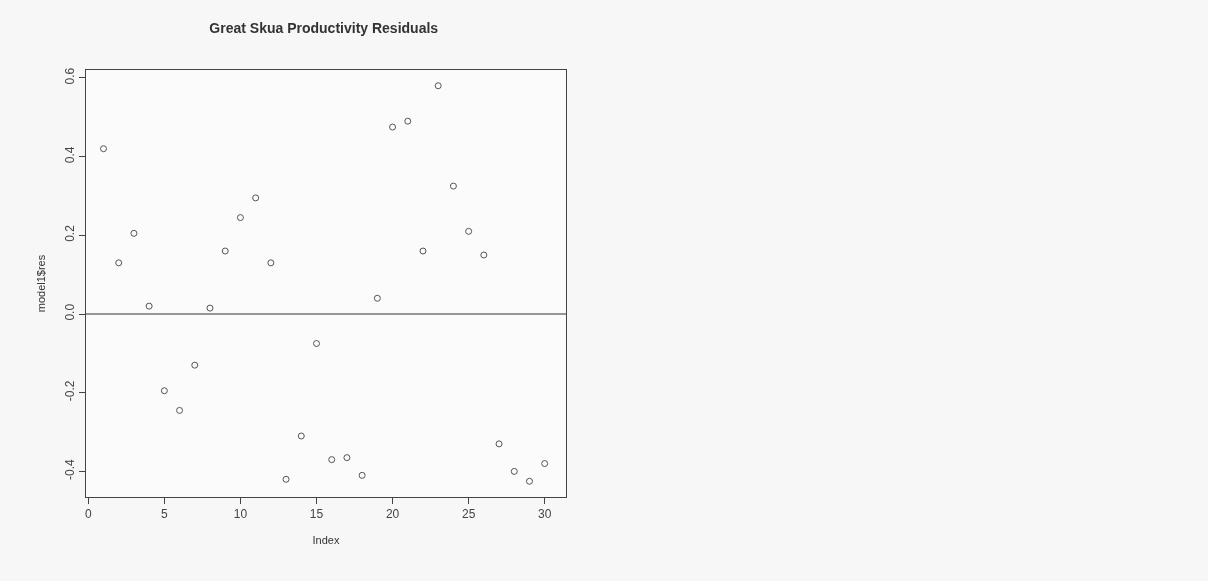 The width and height of the screenshot is (1208, 581). What do you see at coordinates (545, 514) in the screenshot?
I see `x-tick-label: 30` at bounding box center [545, 514].